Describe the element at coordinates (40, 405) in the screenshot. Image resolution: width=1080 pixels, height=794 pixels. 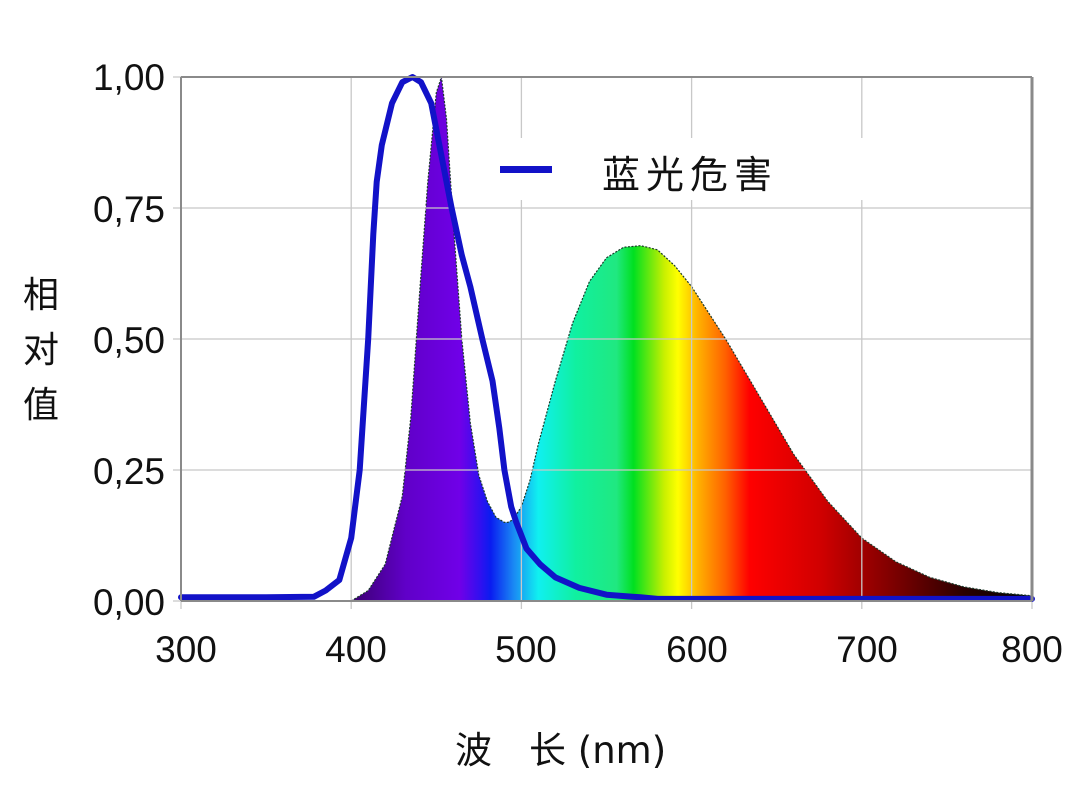
I see `y-axis-label-char: 值` at that location.